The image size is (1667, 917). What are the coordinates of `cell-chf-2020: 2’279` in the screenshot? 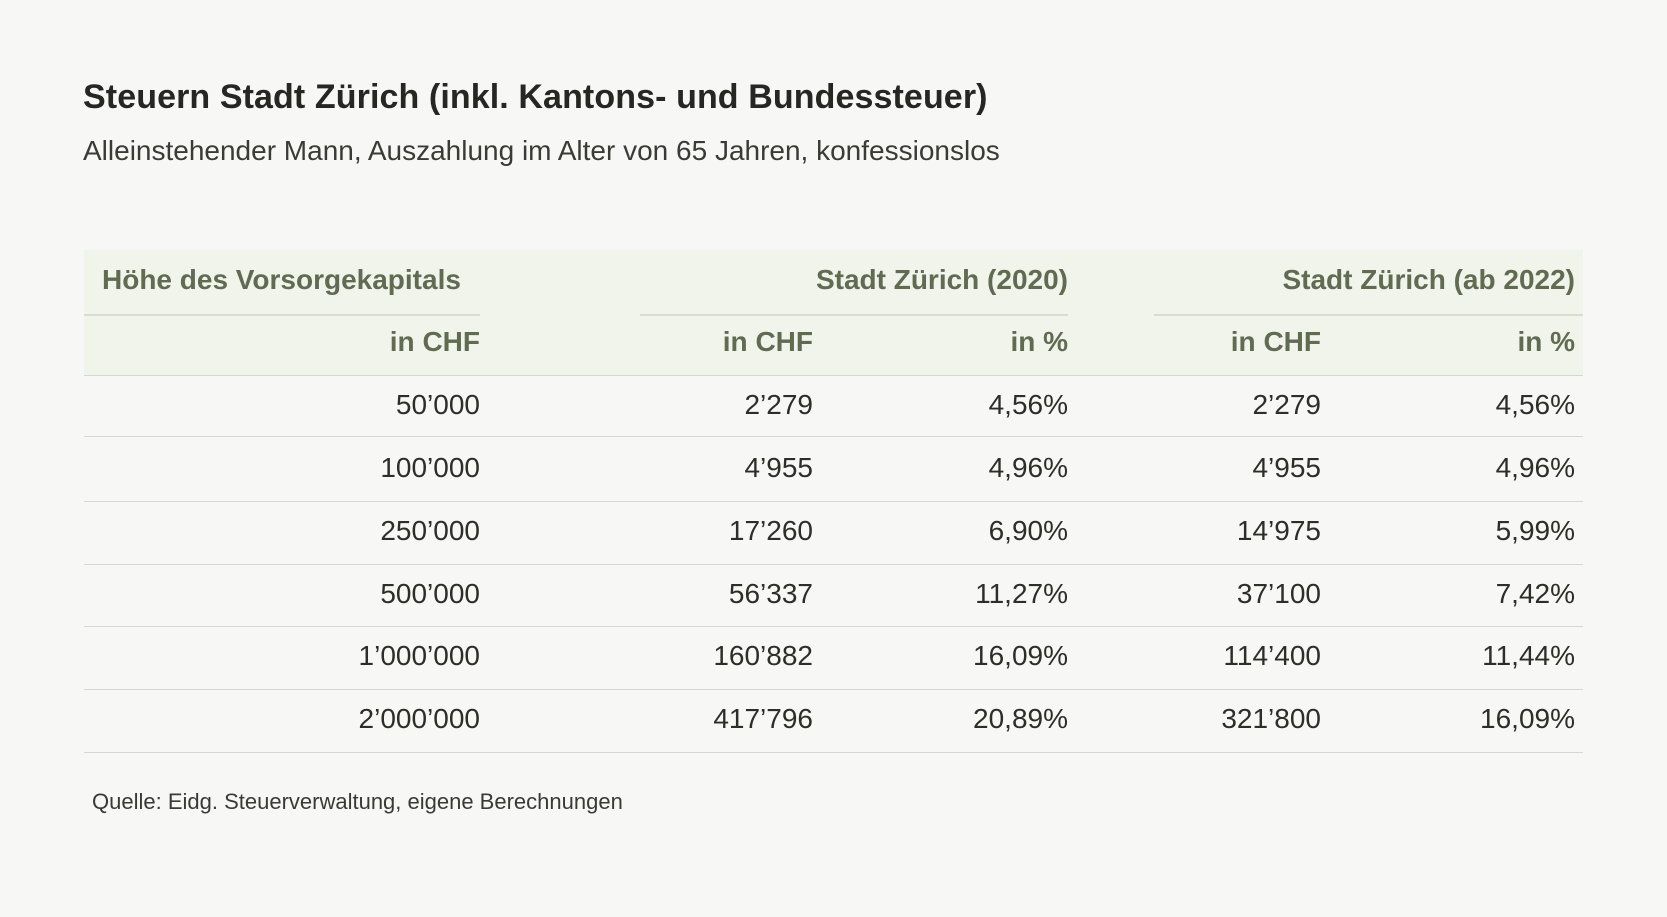 It's located at (778, 404).